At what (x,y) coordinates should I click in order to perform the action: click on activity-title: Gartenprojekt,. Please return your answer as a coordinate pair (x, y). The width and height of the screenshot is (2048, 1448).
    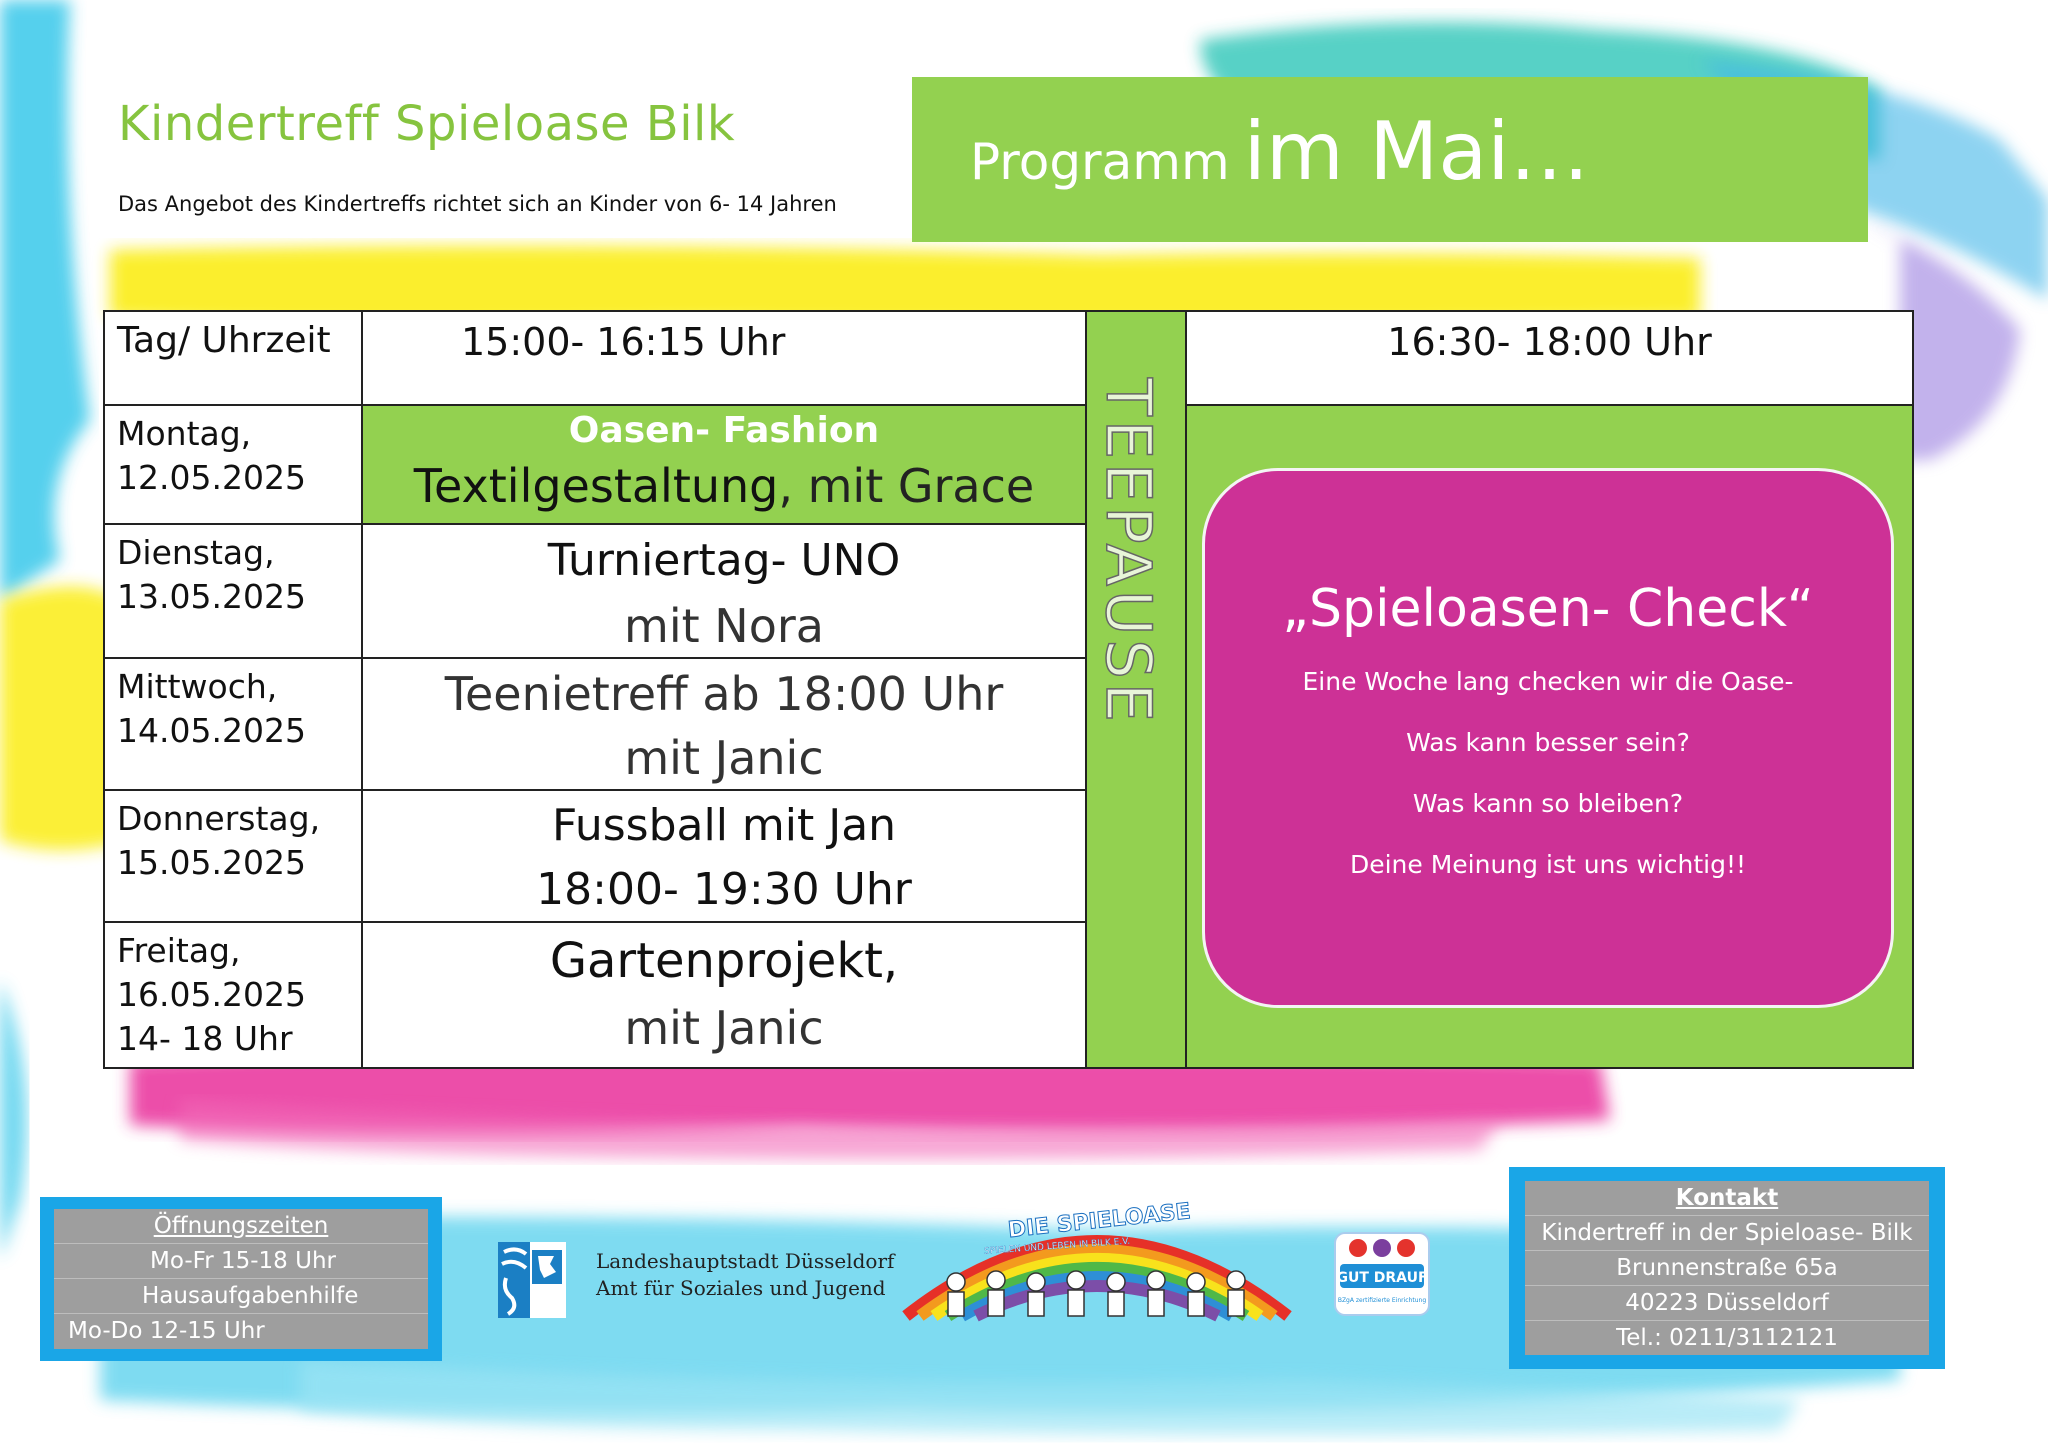
    Looking at the image, I should click on (724, 961).